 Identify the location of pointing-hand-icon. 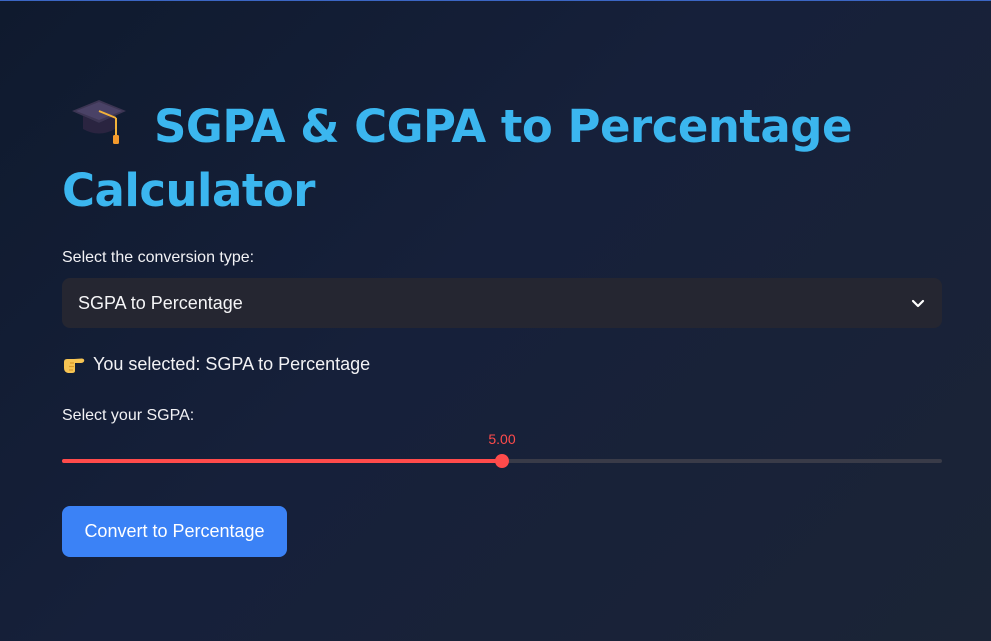
(74, 365).